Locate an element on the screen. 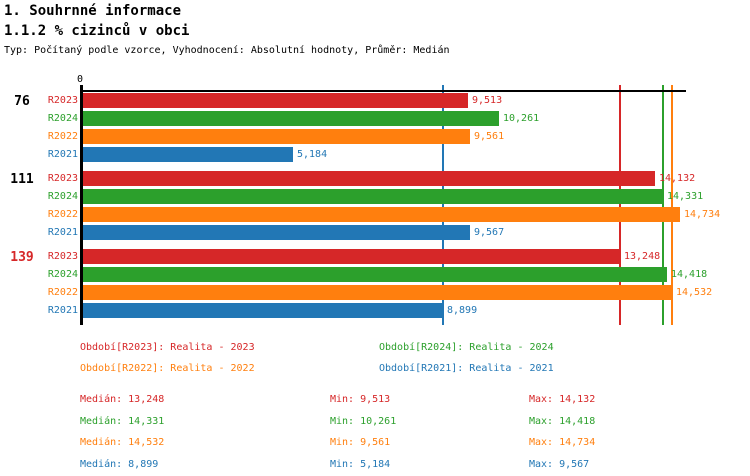 The height and width of the screenshot is (476, 750). stat-min-R2022: Min: 9,561 is located at coordinates (360, 442).